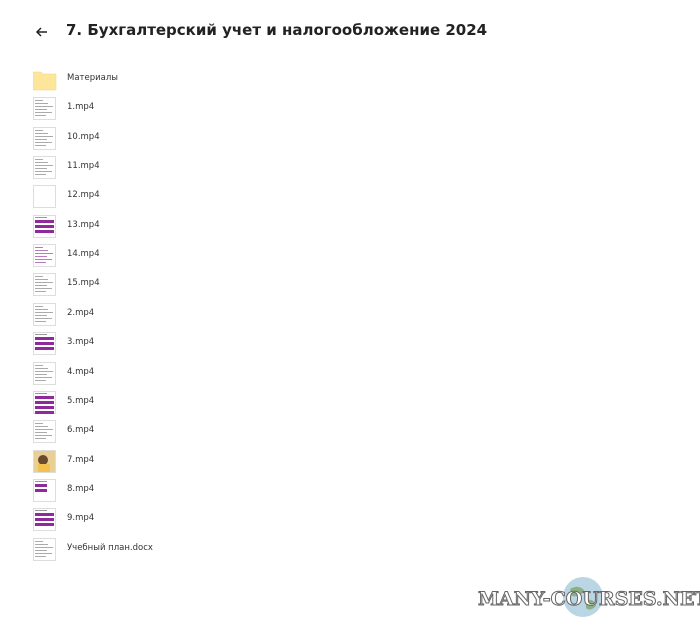 Image resolution: width=700 pixels, height=633 pixels. Describe the element at coordinates (81, 430) in the screenshot. I see `file-name: 6.mp4` at that location.